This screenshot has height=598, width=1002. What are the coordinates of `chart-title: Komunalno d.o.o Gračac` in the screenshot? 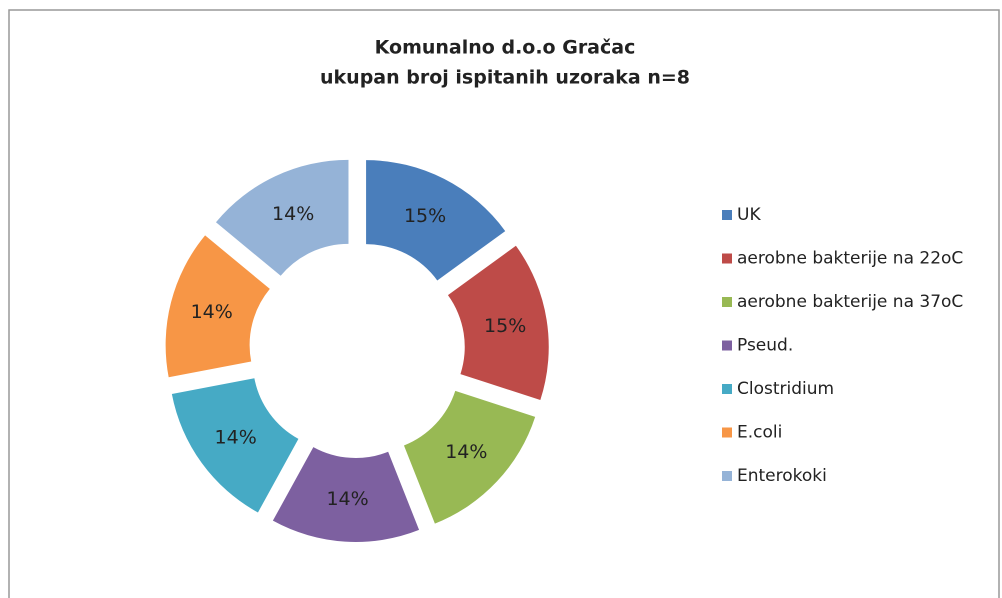 It's located at (505, 48).